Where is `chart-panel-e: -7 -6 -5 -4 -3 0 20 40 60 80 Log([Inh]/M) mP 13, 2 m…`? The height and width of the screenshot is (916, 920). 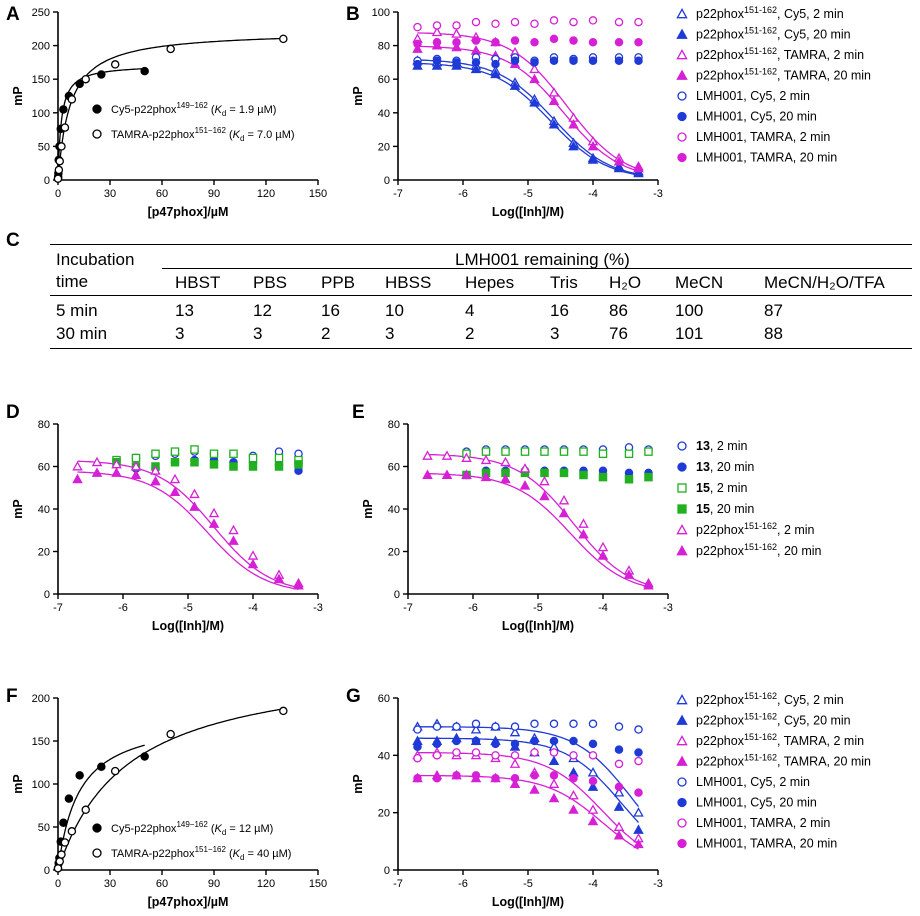 chart-panel-e: -7 -6 -5 -4 -3 0 20 40 60 80 Log([Inh]/M) mP 13, 2 m… is located at coordinates (591, 526).